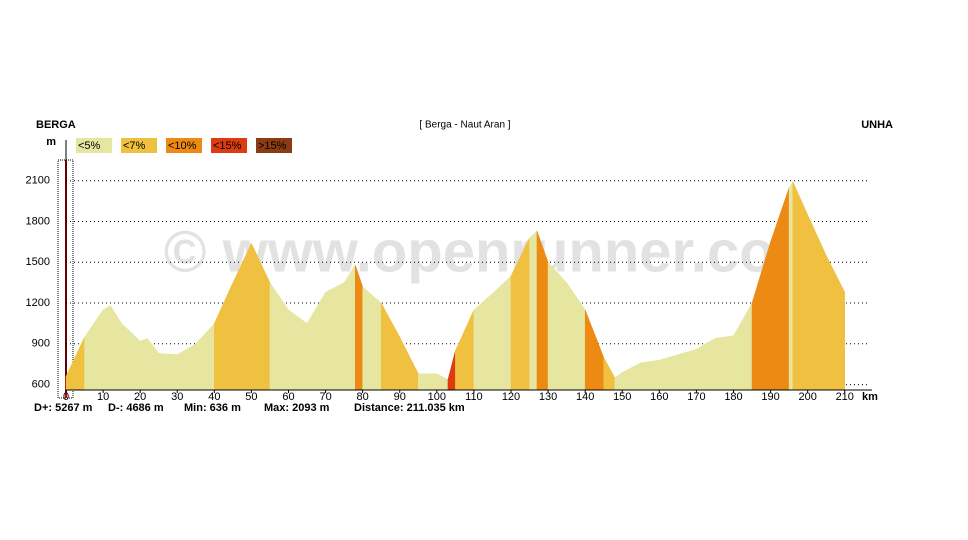 The image size is (968, 540). Describe the element at coordinates (41, 344) in the screenshot. I see `y-tick-label: 900` at that location.